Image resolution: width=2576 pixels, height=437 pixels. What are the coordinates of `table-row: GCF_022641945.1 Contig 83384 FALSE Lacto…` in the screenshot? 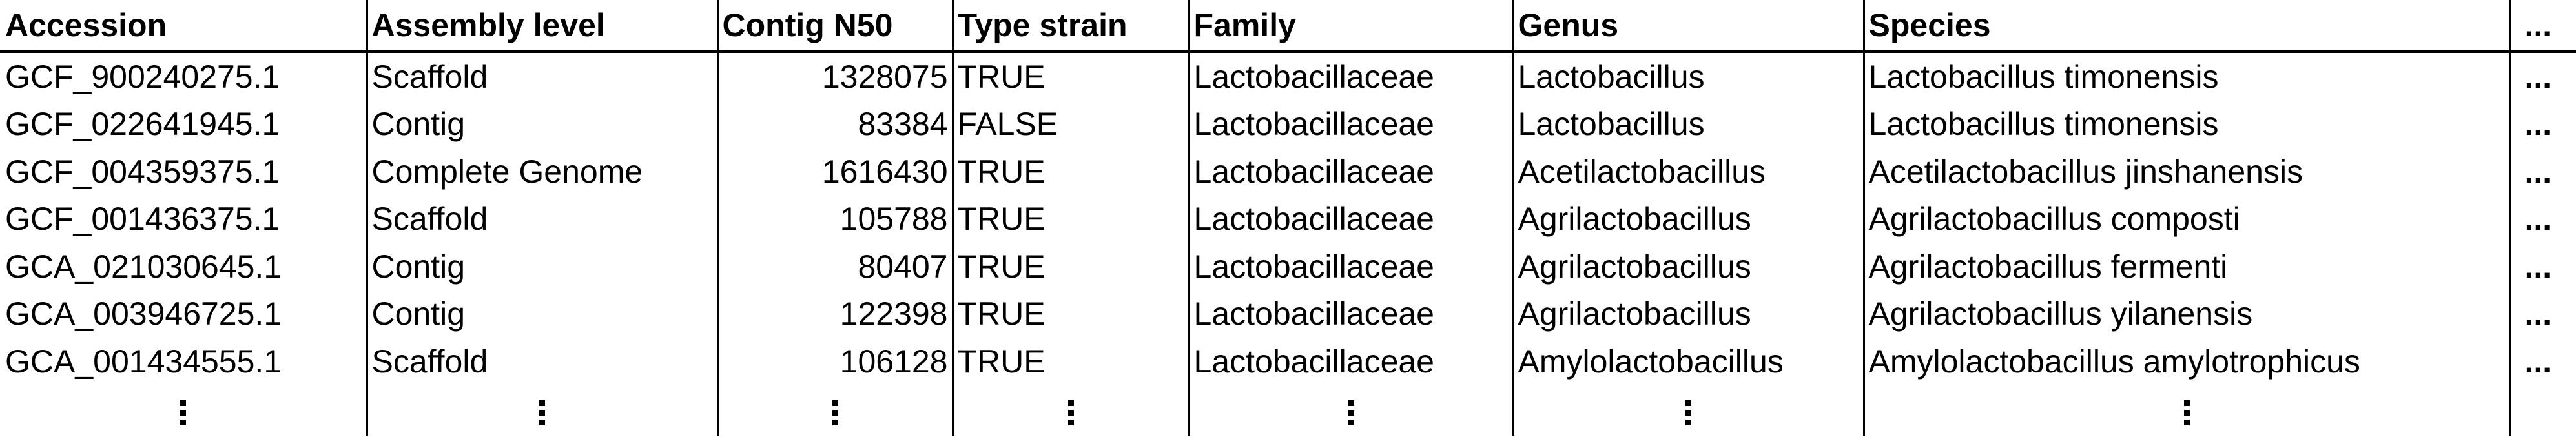 It's located at (1288, 124).